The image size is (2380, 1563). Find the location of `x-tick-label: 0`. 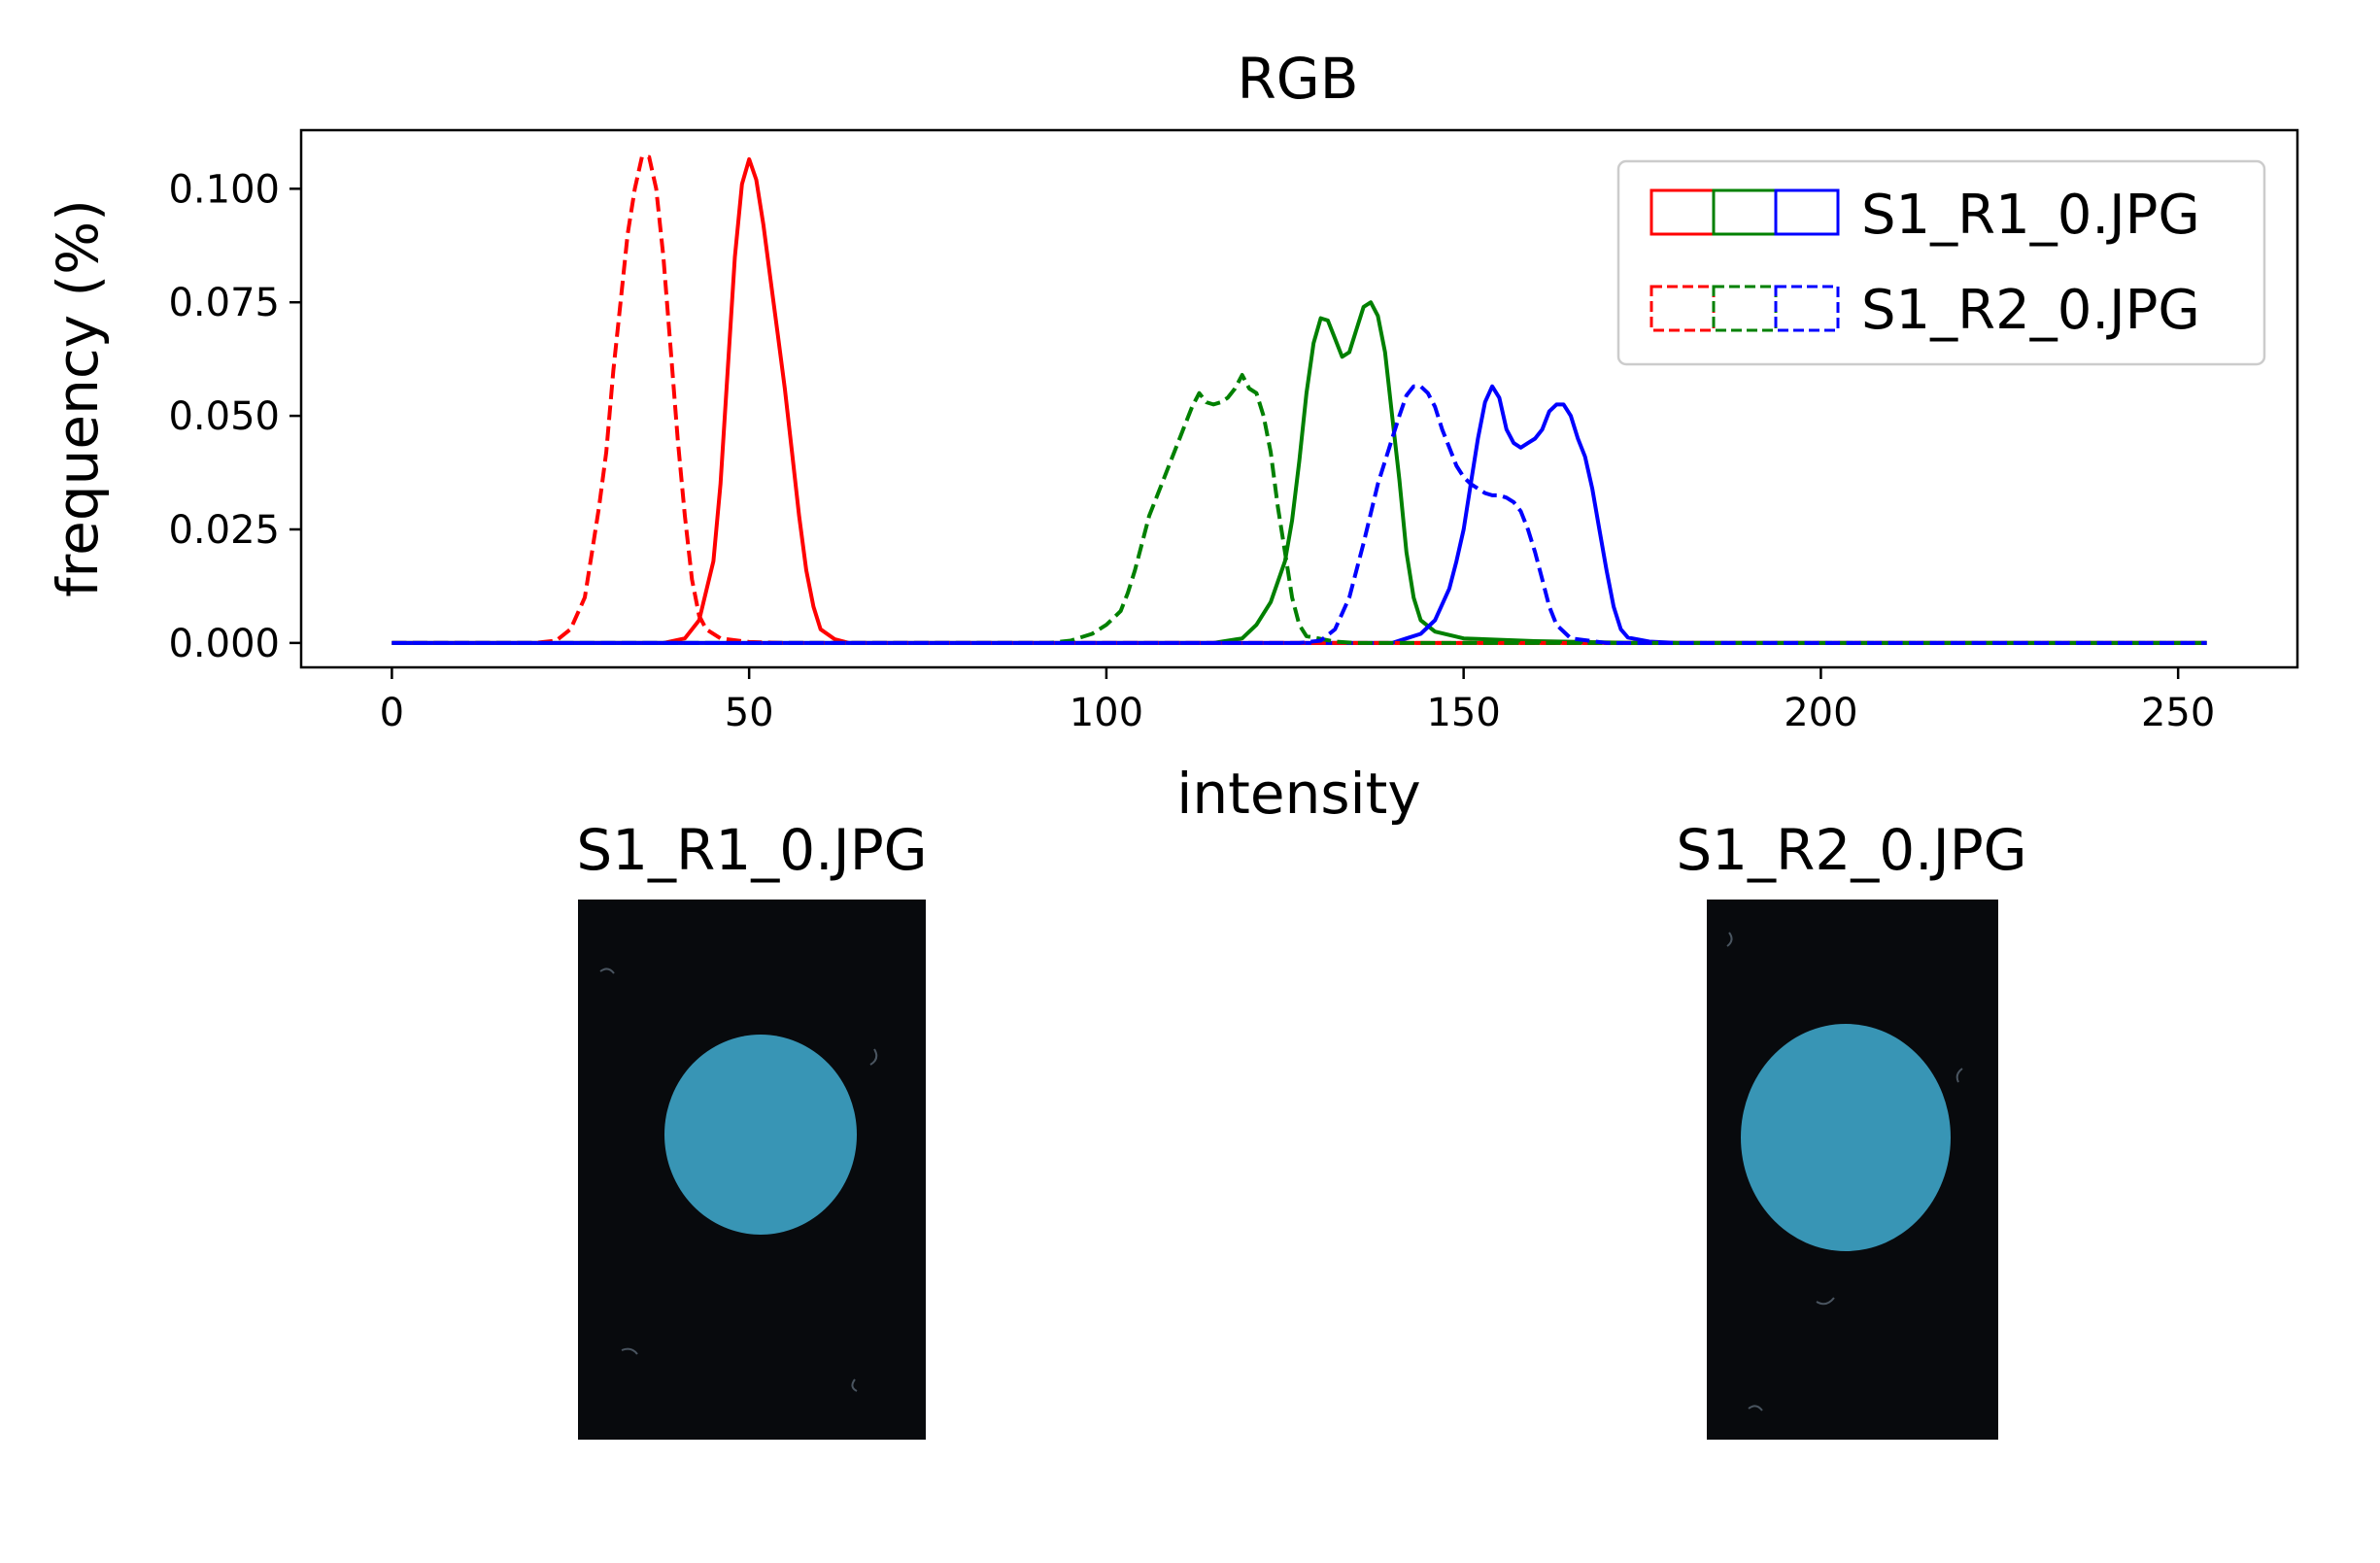

x-tick-label: 0 is located at coordinates (392, 713).